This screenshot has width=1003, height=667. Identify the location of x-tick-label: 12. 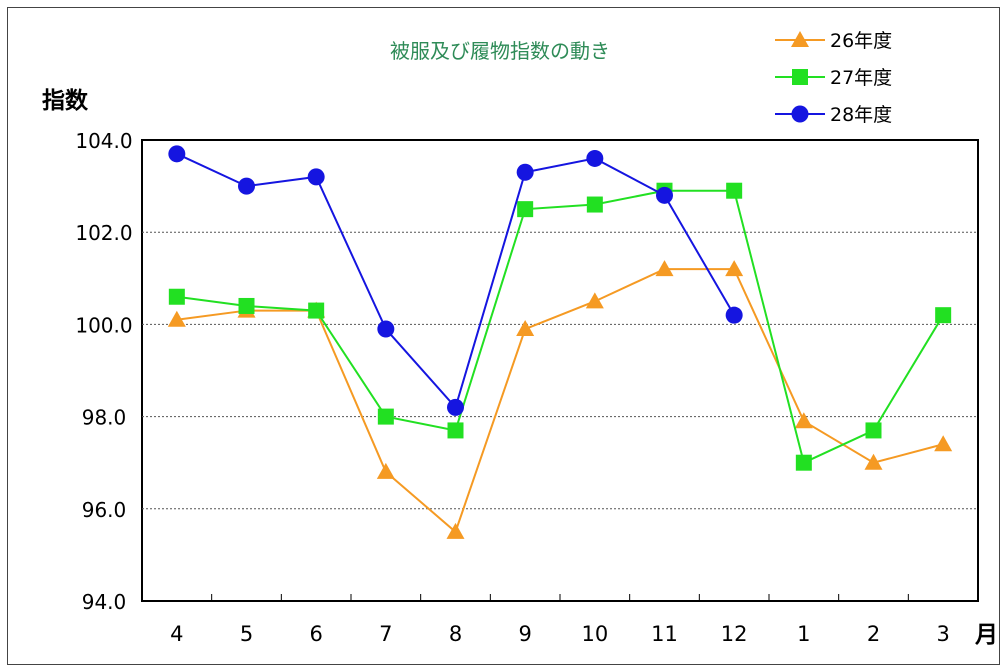
(734, 634).